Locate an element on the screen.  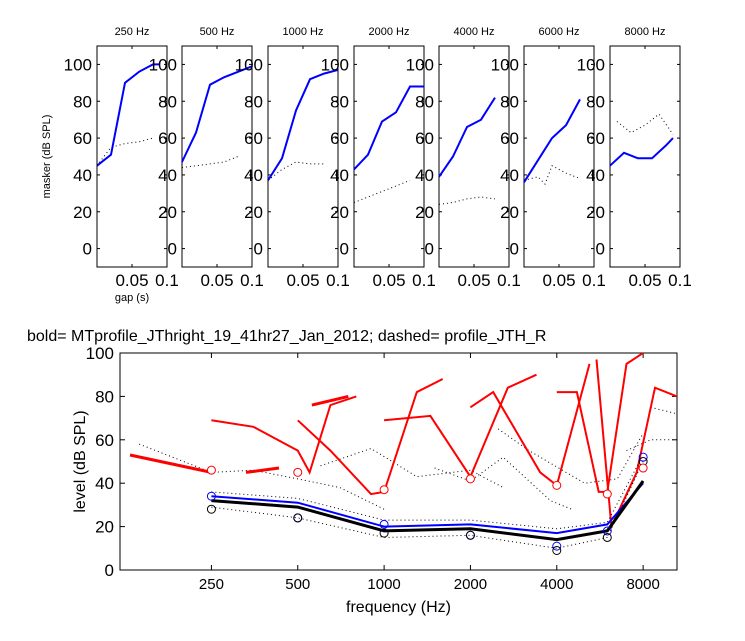
x-axis-label: gap (s) is located at coordinates (132, 298).